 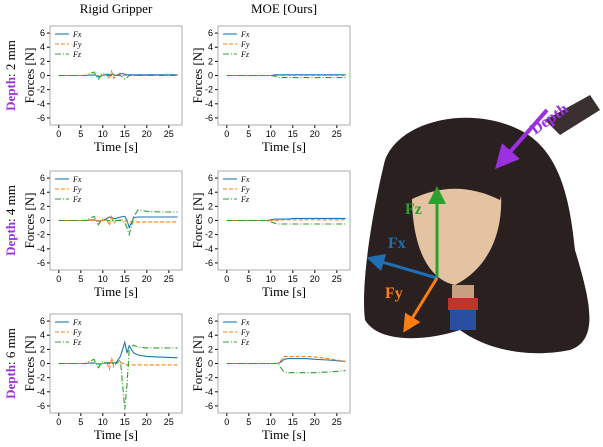 I want to click on row-label: Depth: 6 mm, so click(x=10, y=363).